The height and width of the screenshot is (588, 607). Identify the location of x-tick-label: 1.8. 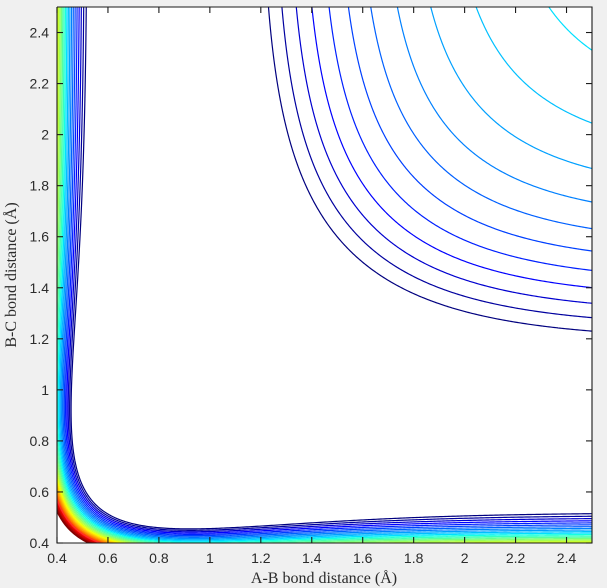
(414, 558).